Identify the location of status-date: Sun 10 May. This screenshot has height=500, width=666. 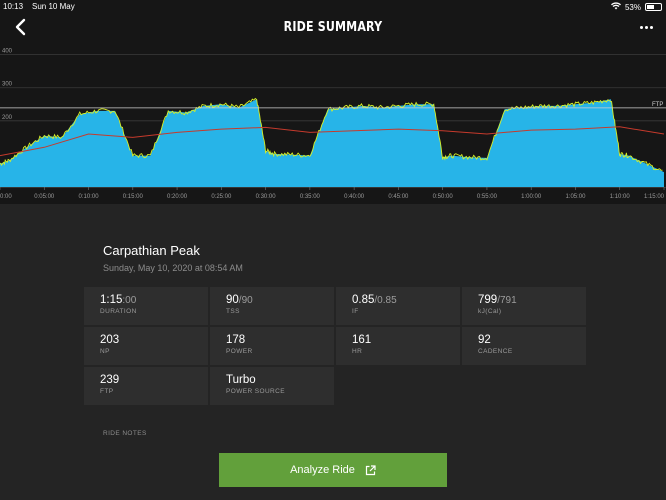
(53, 6).